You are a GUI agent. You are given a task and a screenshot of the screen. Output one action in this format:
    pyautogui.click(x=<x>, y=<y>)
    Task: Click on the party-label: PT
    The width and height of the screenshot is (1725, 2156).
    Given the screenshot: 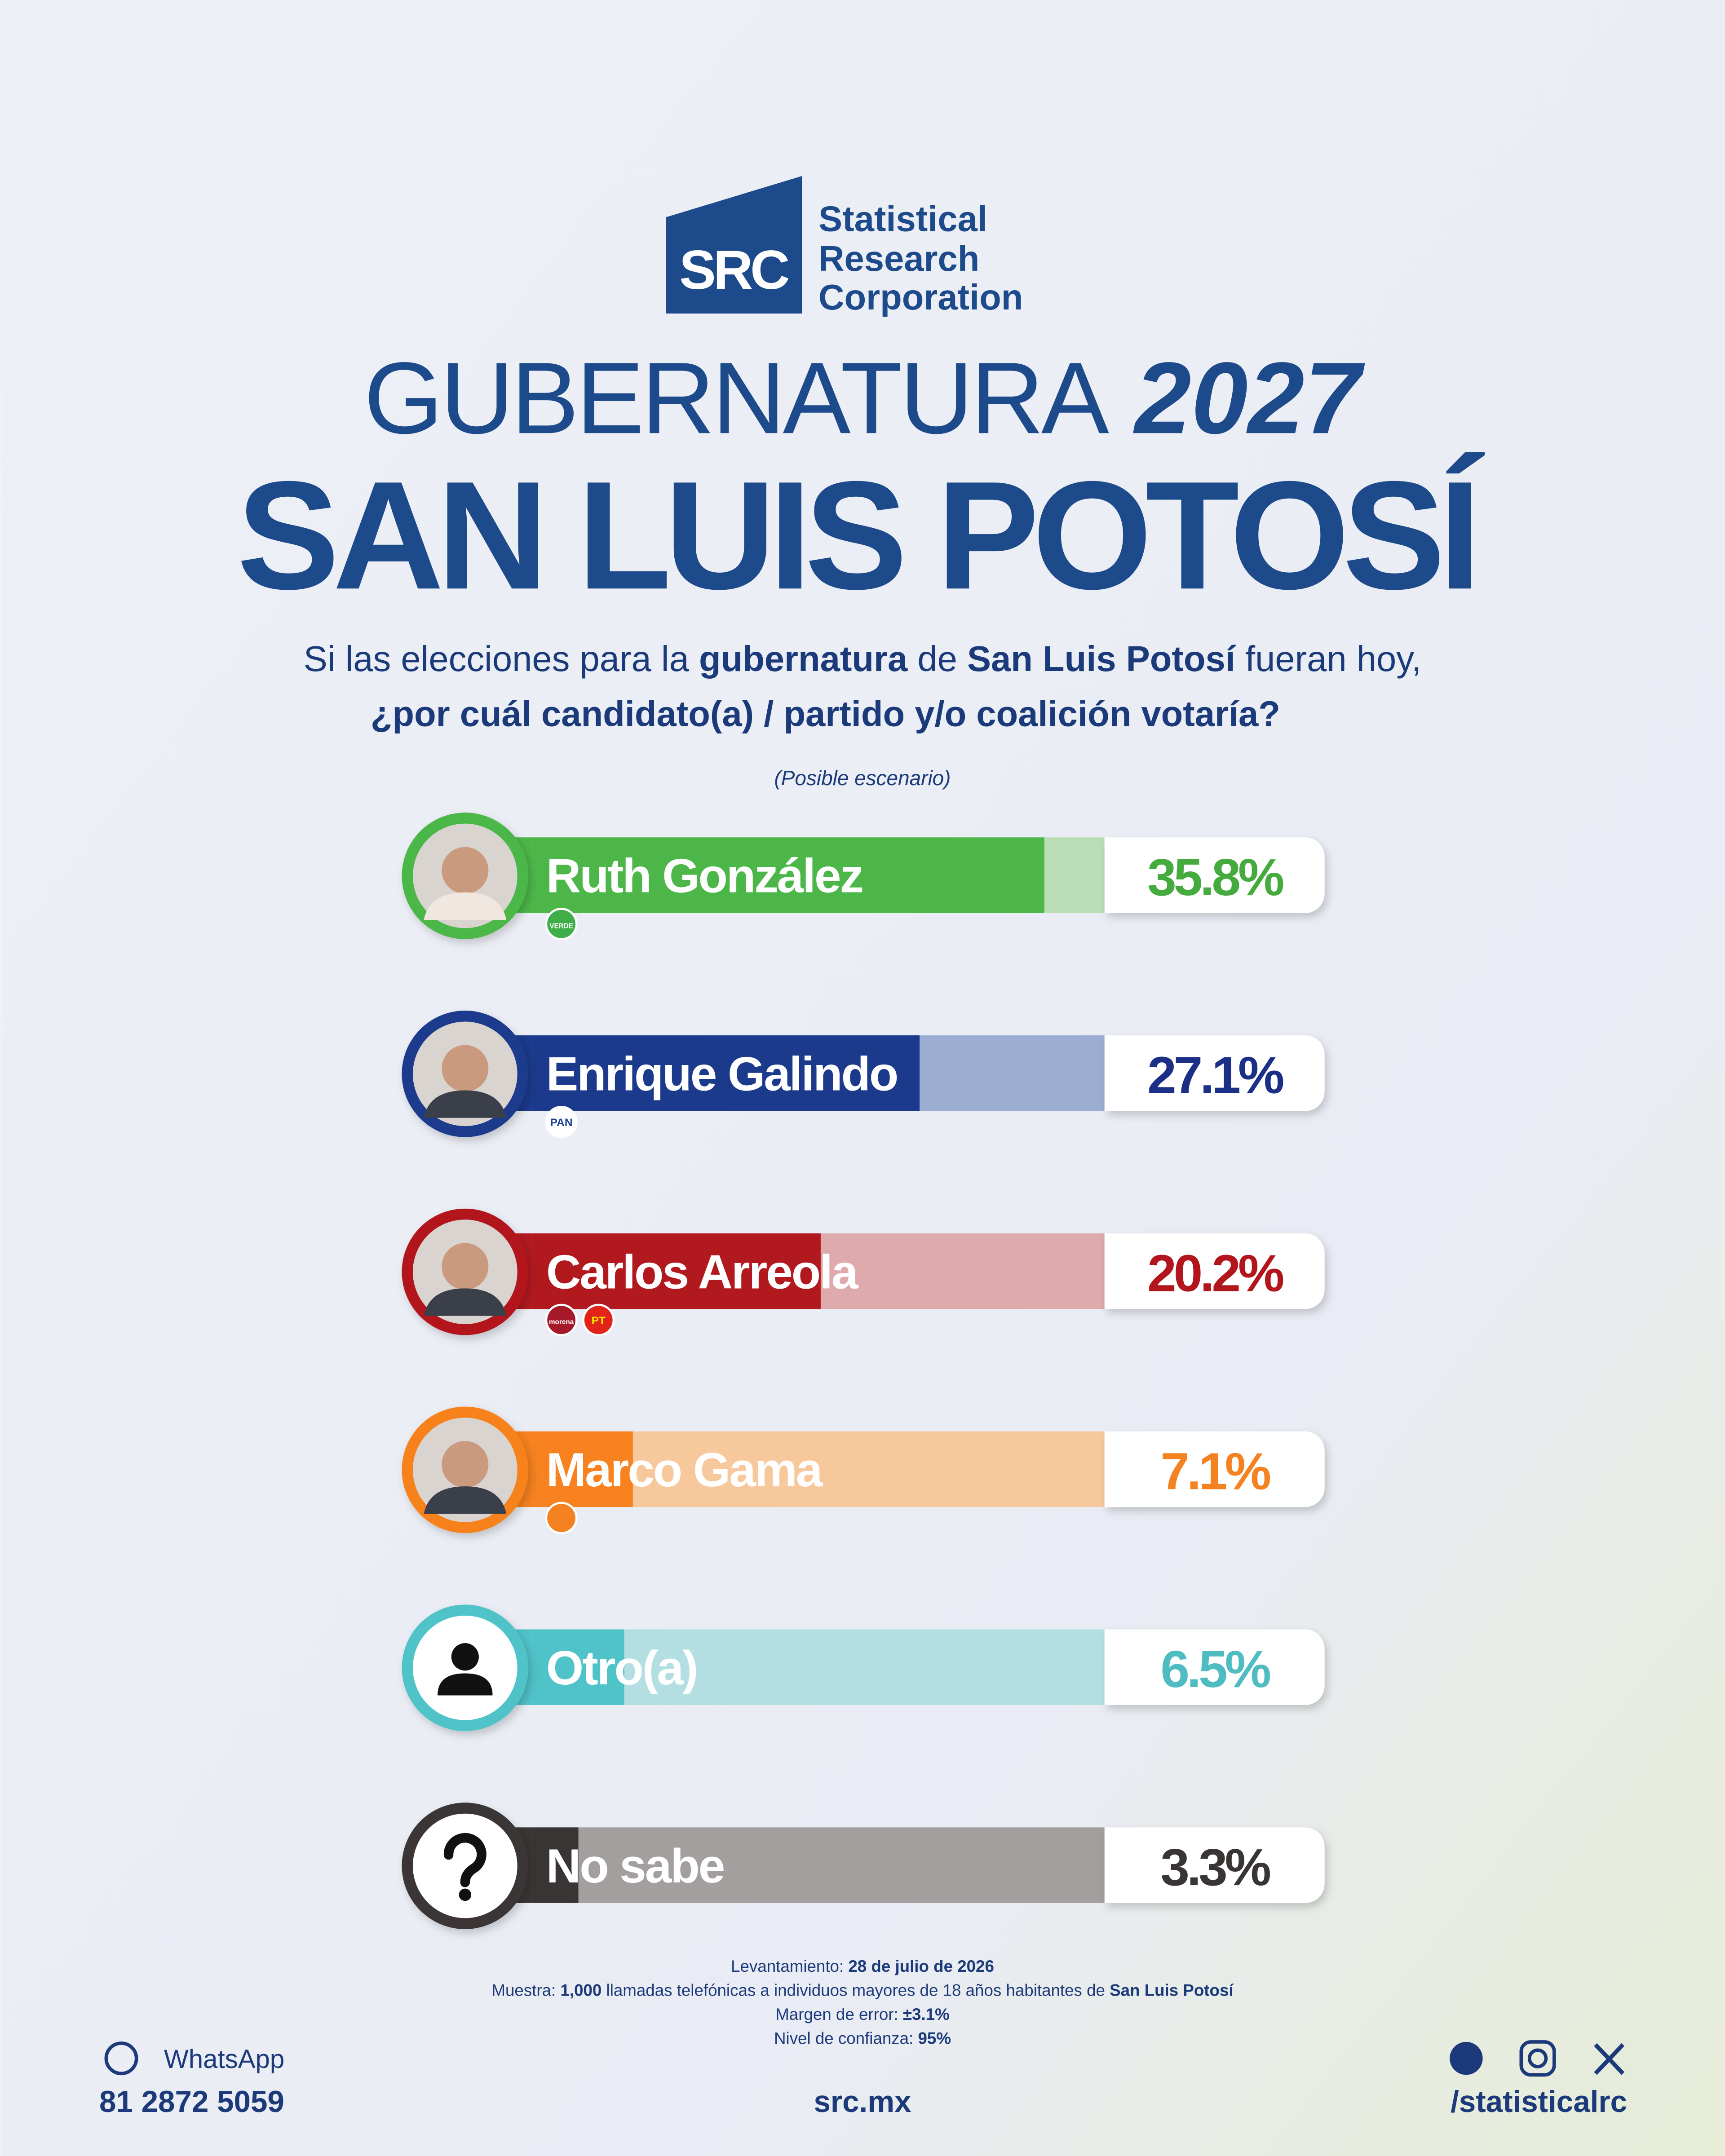 What is the action you would take?
    pyautogui.click(x=599, y=1321)
    